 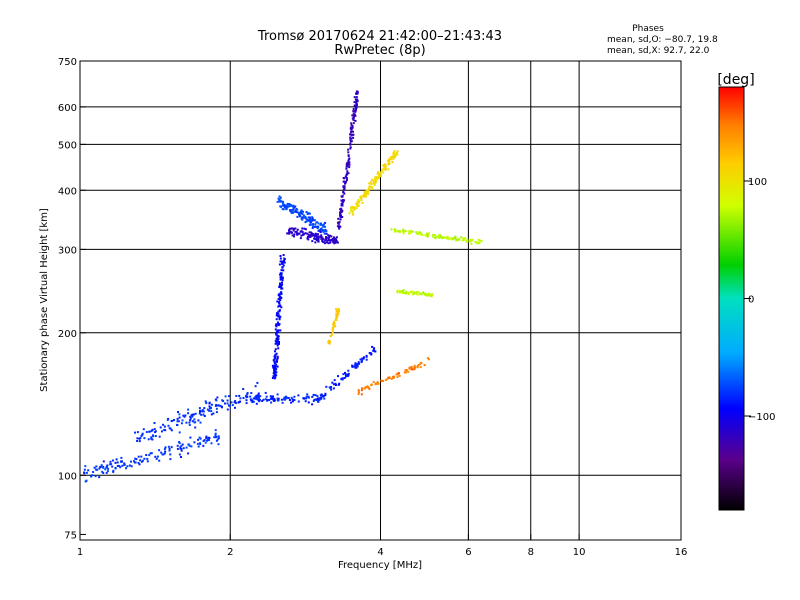 What do you see at coordinates (436, 236) in the screenshot?
I see `series-x-mode-tail` at bounding box center [436, 236].